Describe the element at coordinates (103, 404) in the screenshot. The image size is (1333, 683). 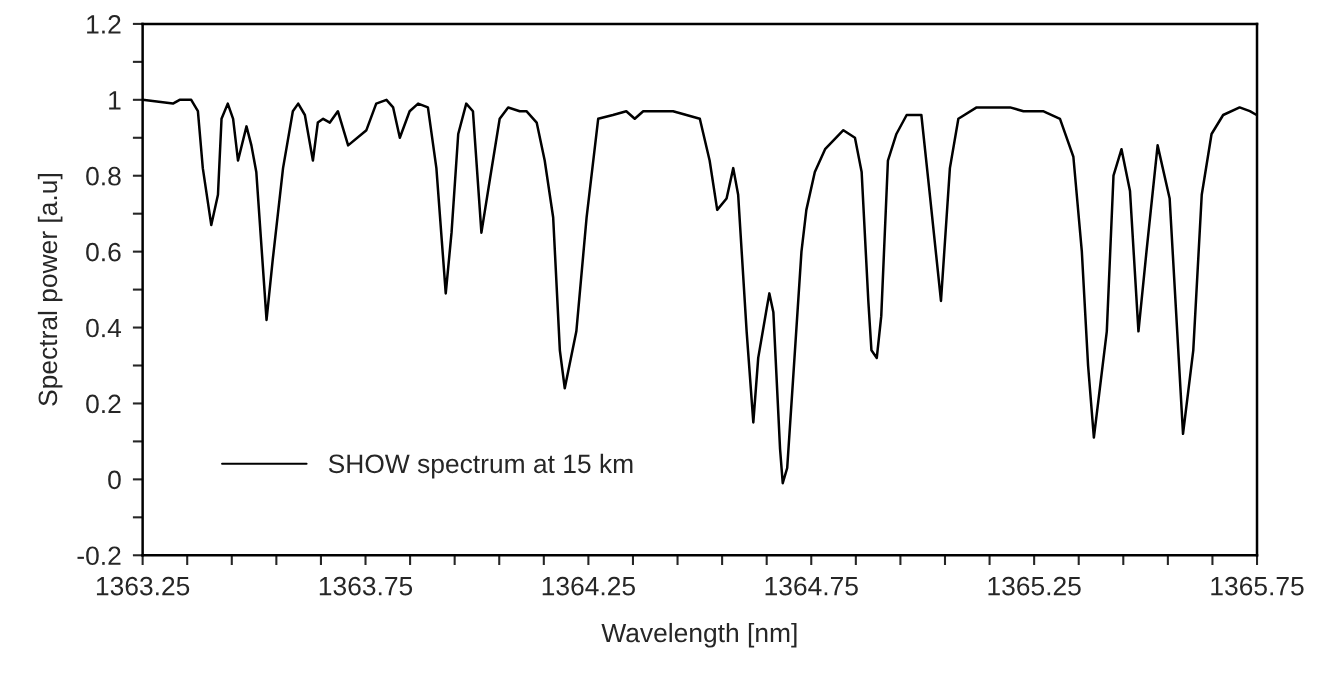
I see `y-tick-label: 0.2` at that location.